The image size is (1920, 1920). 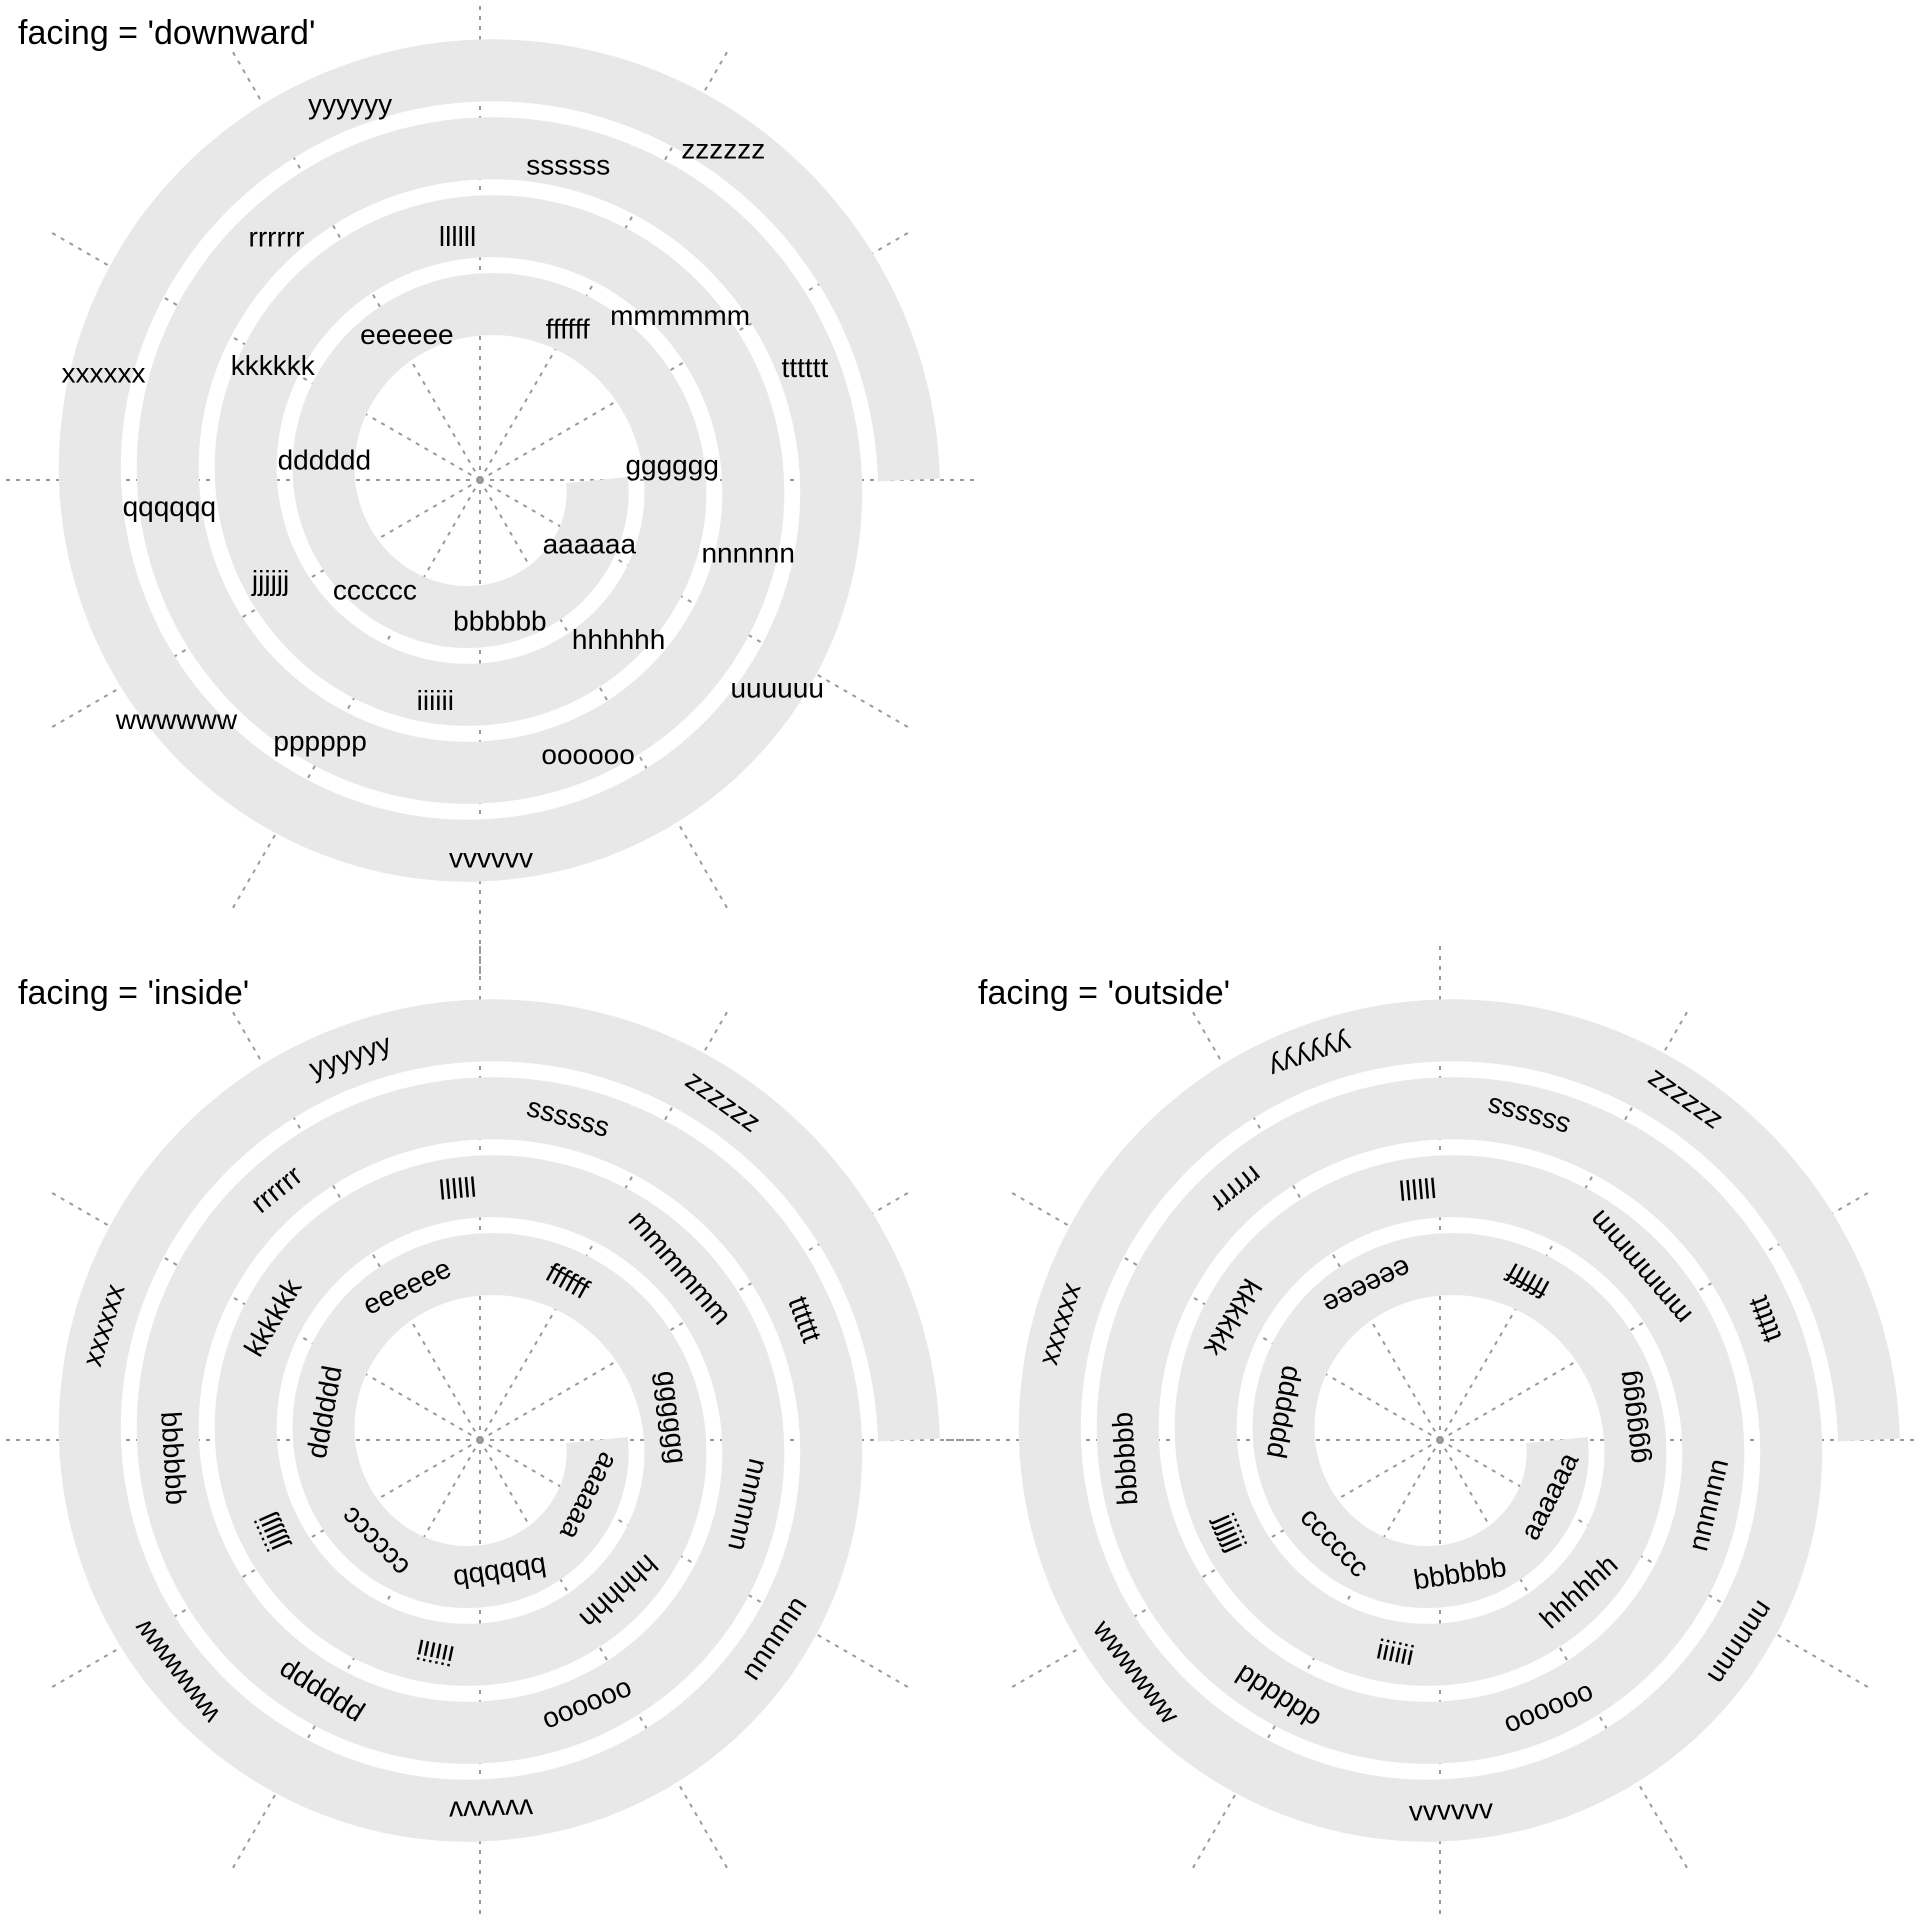 I want to click on spiral-label: hhhhhh, so click(x=618, y=639).